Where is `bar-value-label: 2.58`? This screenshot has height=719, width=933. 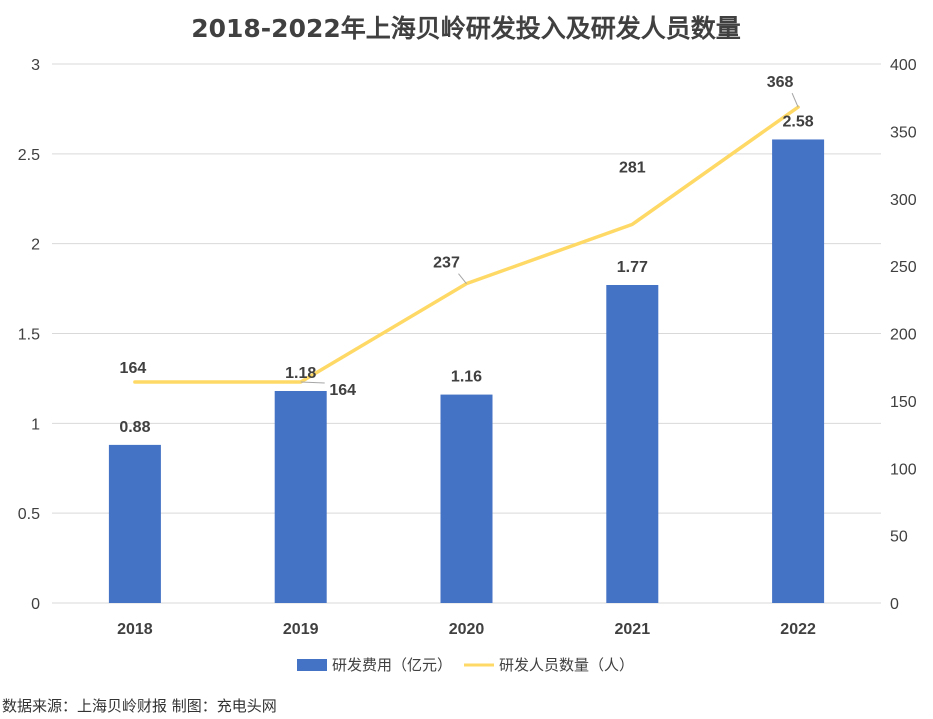
bar-value-label: 2.58 is located at coordinates (798, 121).